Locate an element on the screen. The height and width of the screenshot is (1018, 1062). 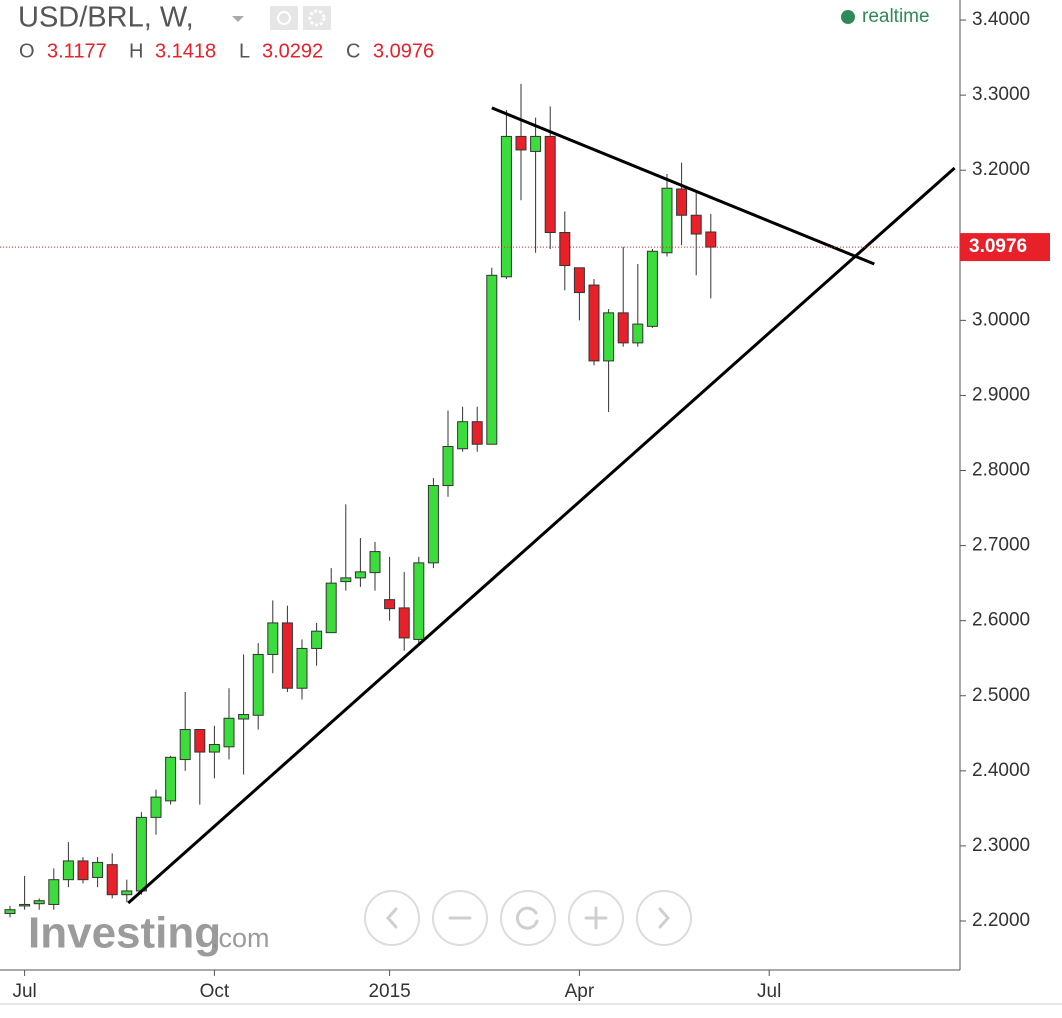
y-tick-label: 3.2000 is located at coordinates (1001, 169).